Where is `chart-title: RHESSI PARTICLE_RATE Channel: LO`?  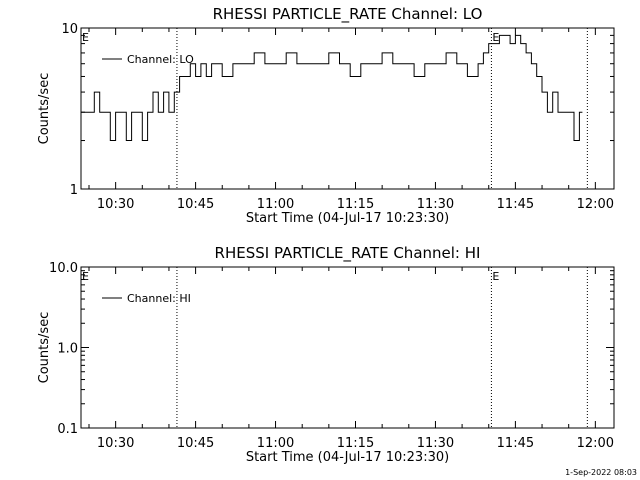 chart-title: RHESSI PARTICLE_RATE Channel: LO is located at coordinates (348, 14).